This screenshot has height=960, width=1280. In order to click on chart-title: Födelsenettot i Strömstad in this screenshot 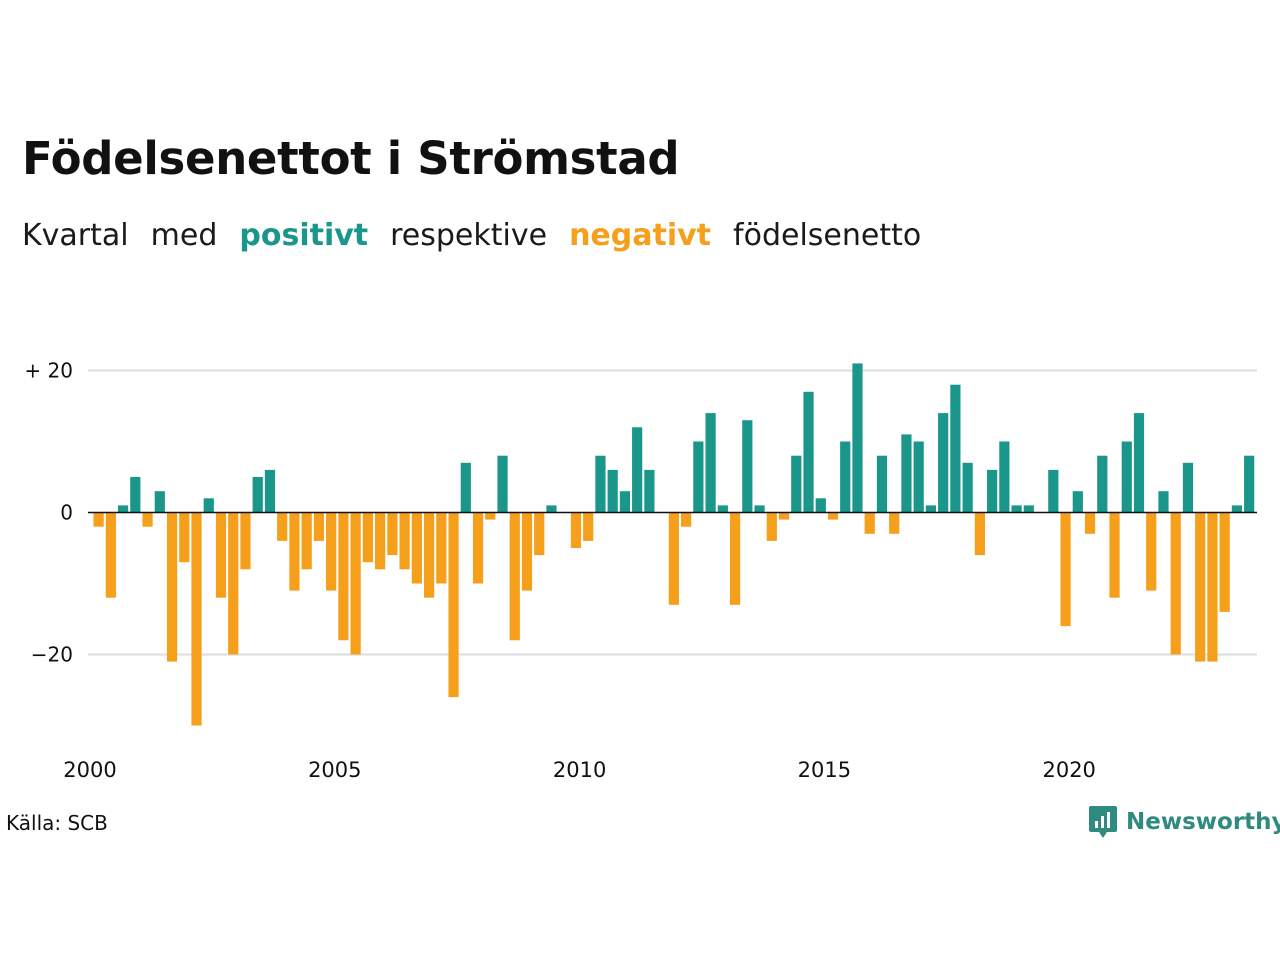, I will do `click(351, 158)`.